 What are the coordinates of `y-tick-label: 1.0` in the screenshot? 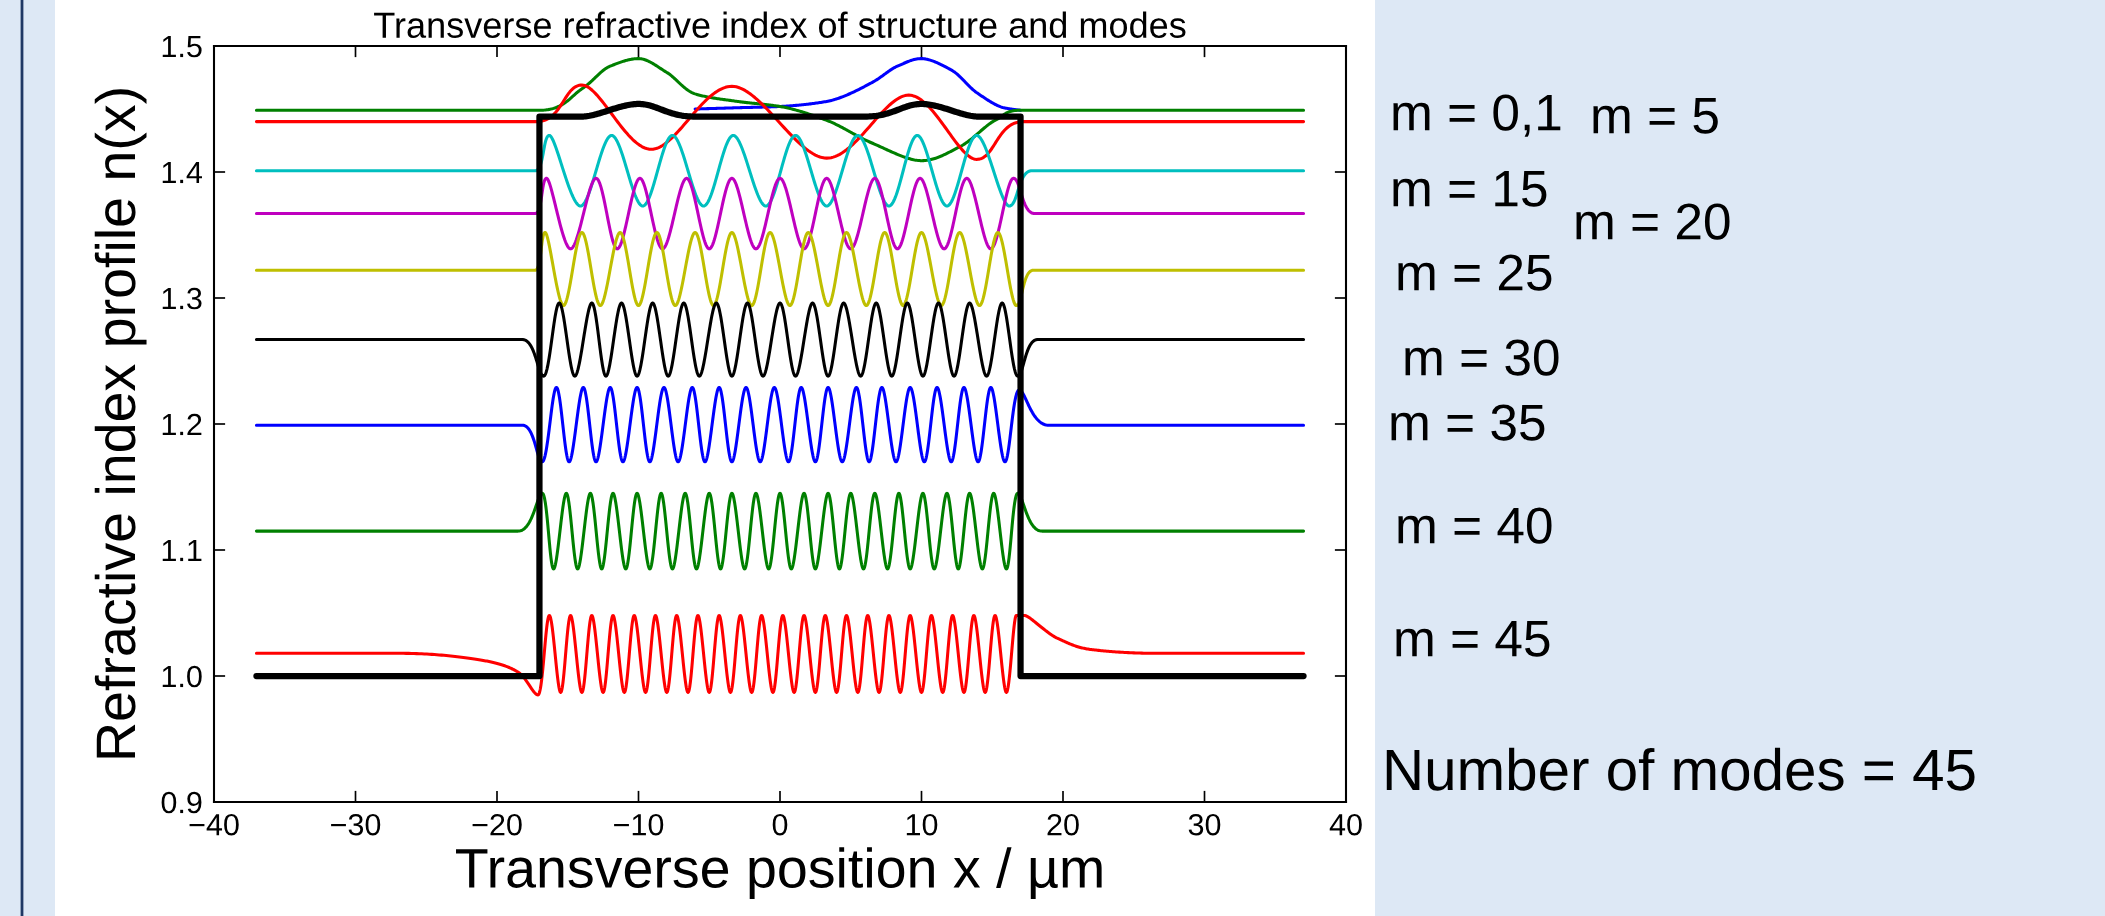 It's located at (182, 676).